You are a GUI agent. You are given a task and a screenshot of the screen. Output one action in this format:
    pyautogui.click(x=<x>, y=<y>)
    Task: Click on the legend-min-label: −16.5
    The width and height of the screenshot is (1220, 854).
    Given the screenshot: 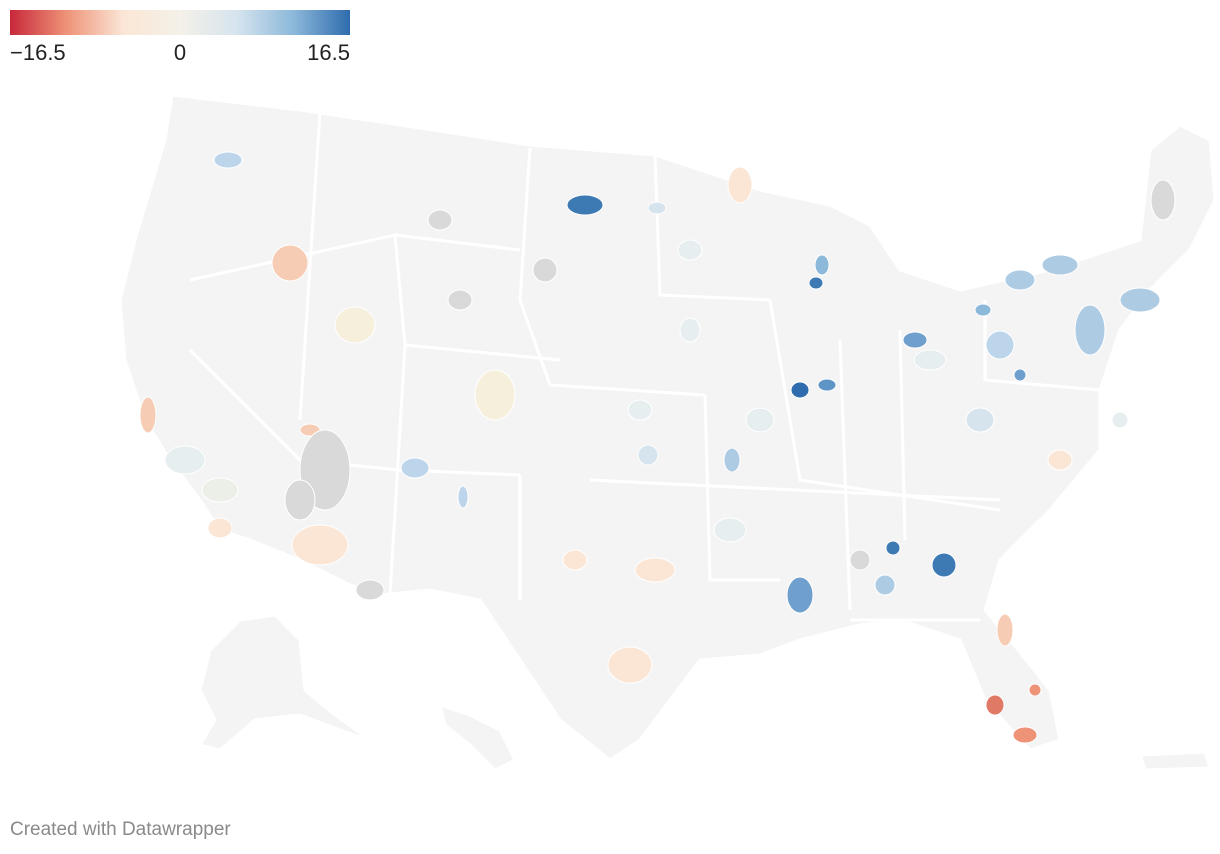 What is the action you would take?
    pyautogui.click(x=38, y=52)
    